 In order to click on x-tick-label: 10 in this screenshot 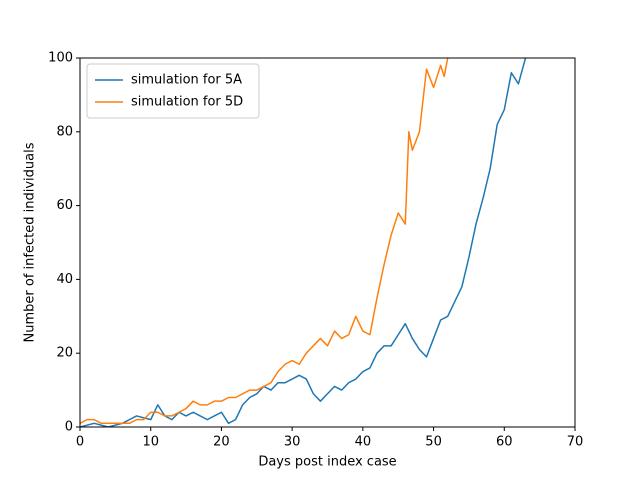, I will do `click(150, 442)`.